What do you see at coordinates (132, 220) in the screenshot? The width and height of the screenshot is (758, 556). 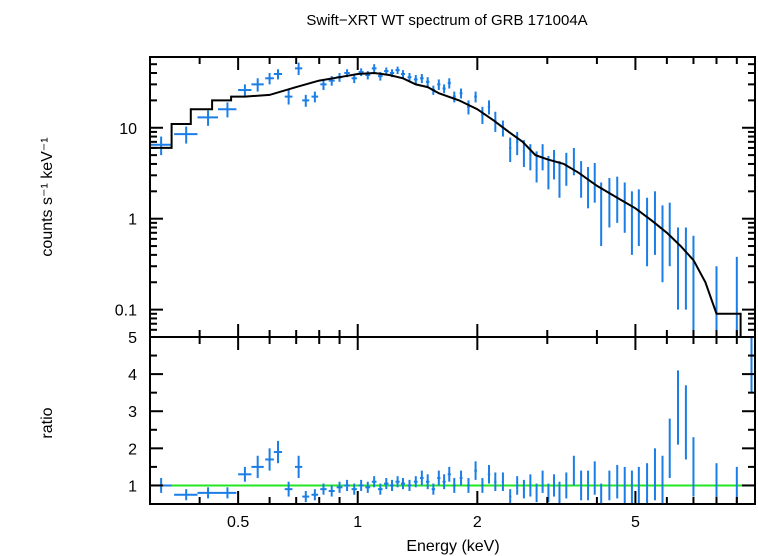 I see `upper-y-tick-label: 1` at bounding box center [132, 220].